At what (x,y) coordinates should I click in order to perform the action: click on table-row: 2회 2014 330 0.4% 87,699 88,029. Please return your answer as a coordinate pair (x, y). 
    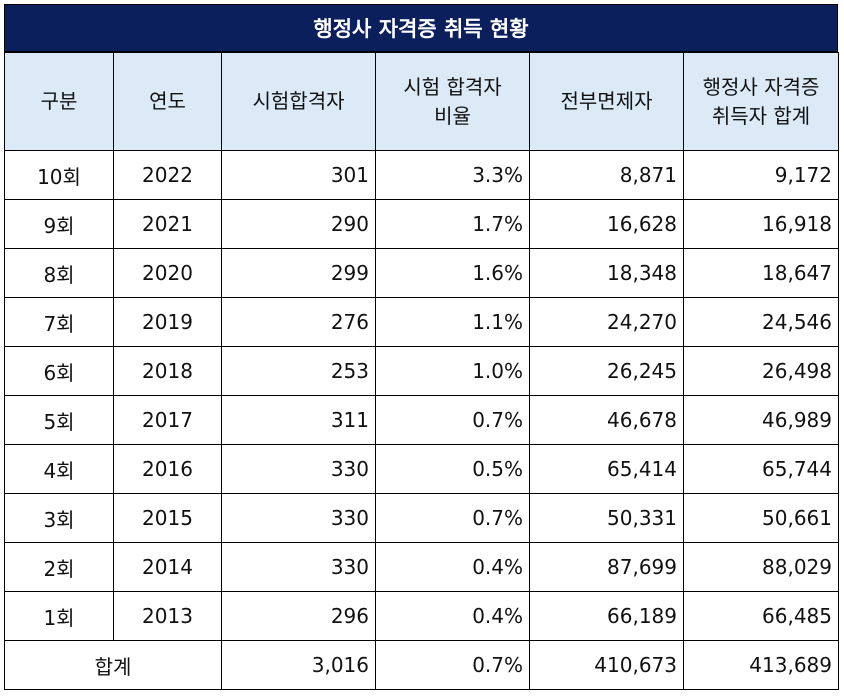
    Looking at the image, I should click on (421, 567).